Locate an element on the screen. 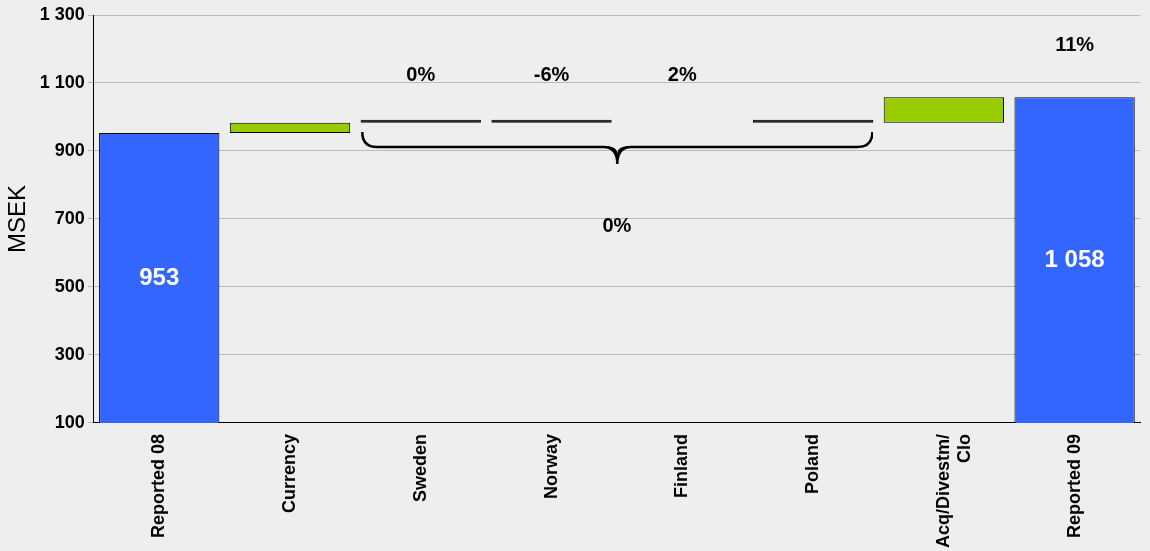 The width and height of the screenshot is (1150, 551). y-tick-label: 900 is located at coordinates (69, 149).